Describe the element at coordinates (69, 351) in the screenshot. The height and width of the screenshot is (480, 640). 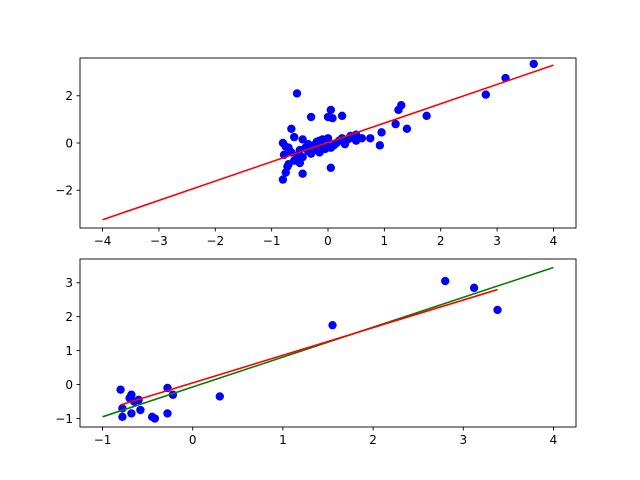
I see `y-tick-label: 1` at that location.